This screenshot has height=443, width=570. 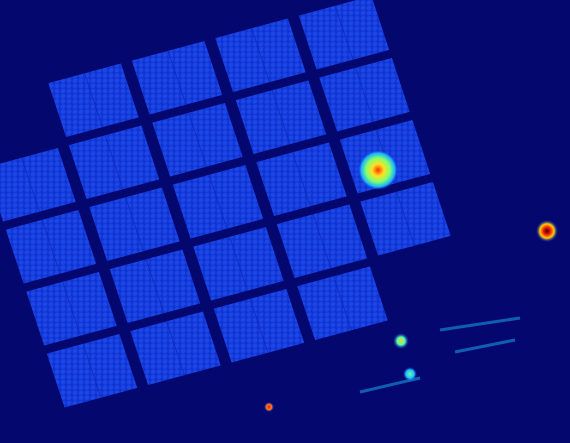 I want to click on hotspot-bottom-source, so click(x=269, y=407).